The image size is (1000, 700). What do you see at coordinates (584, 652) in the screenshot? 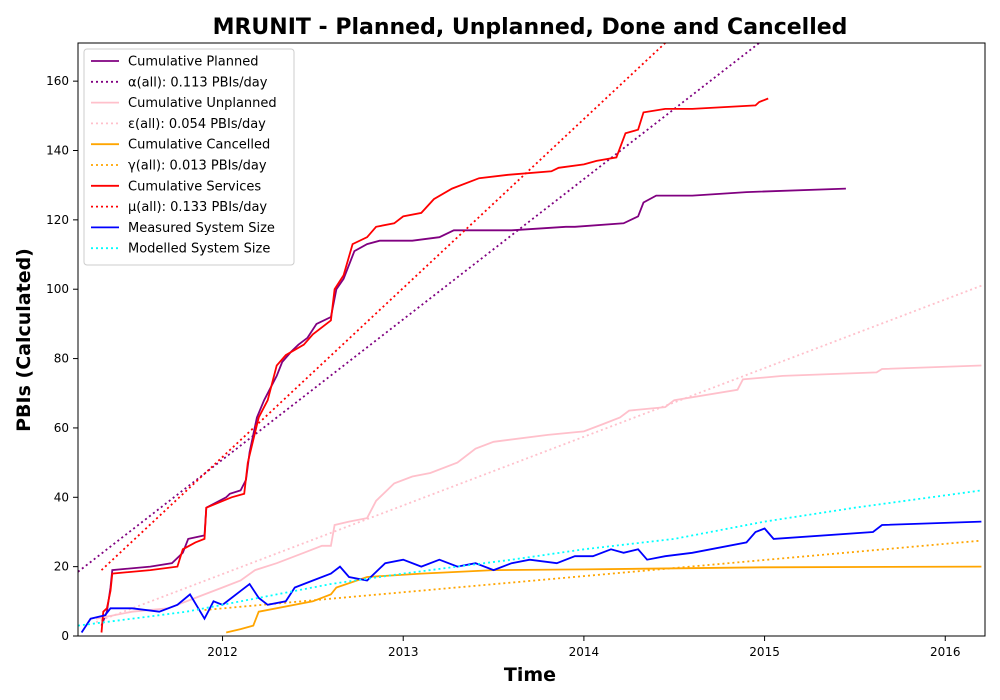
I see `x-tick-label: 2014` at bounding box center [584, 652].